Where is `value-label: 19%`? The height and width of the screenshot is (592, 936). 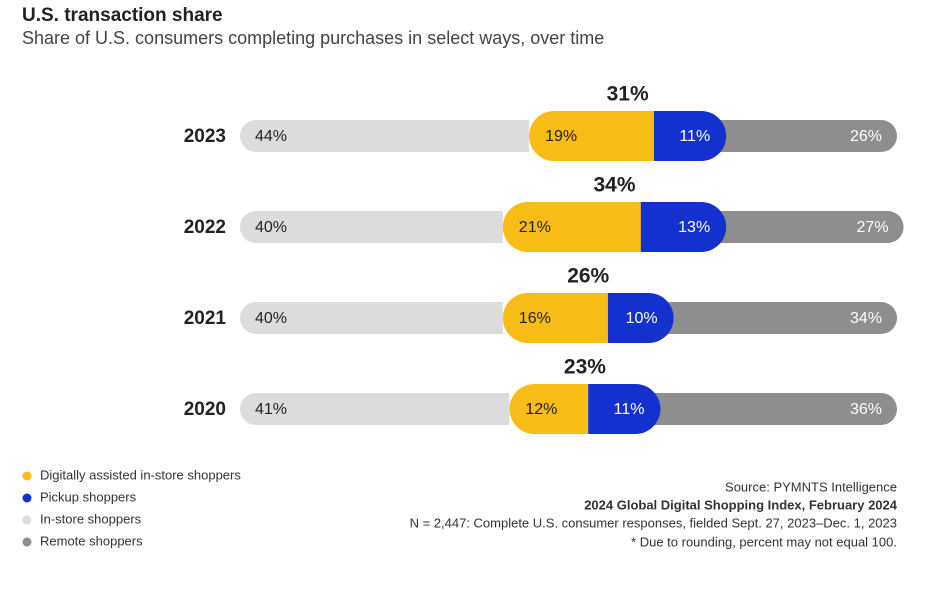
value-label: 19% is located at coordinates (561, 136).